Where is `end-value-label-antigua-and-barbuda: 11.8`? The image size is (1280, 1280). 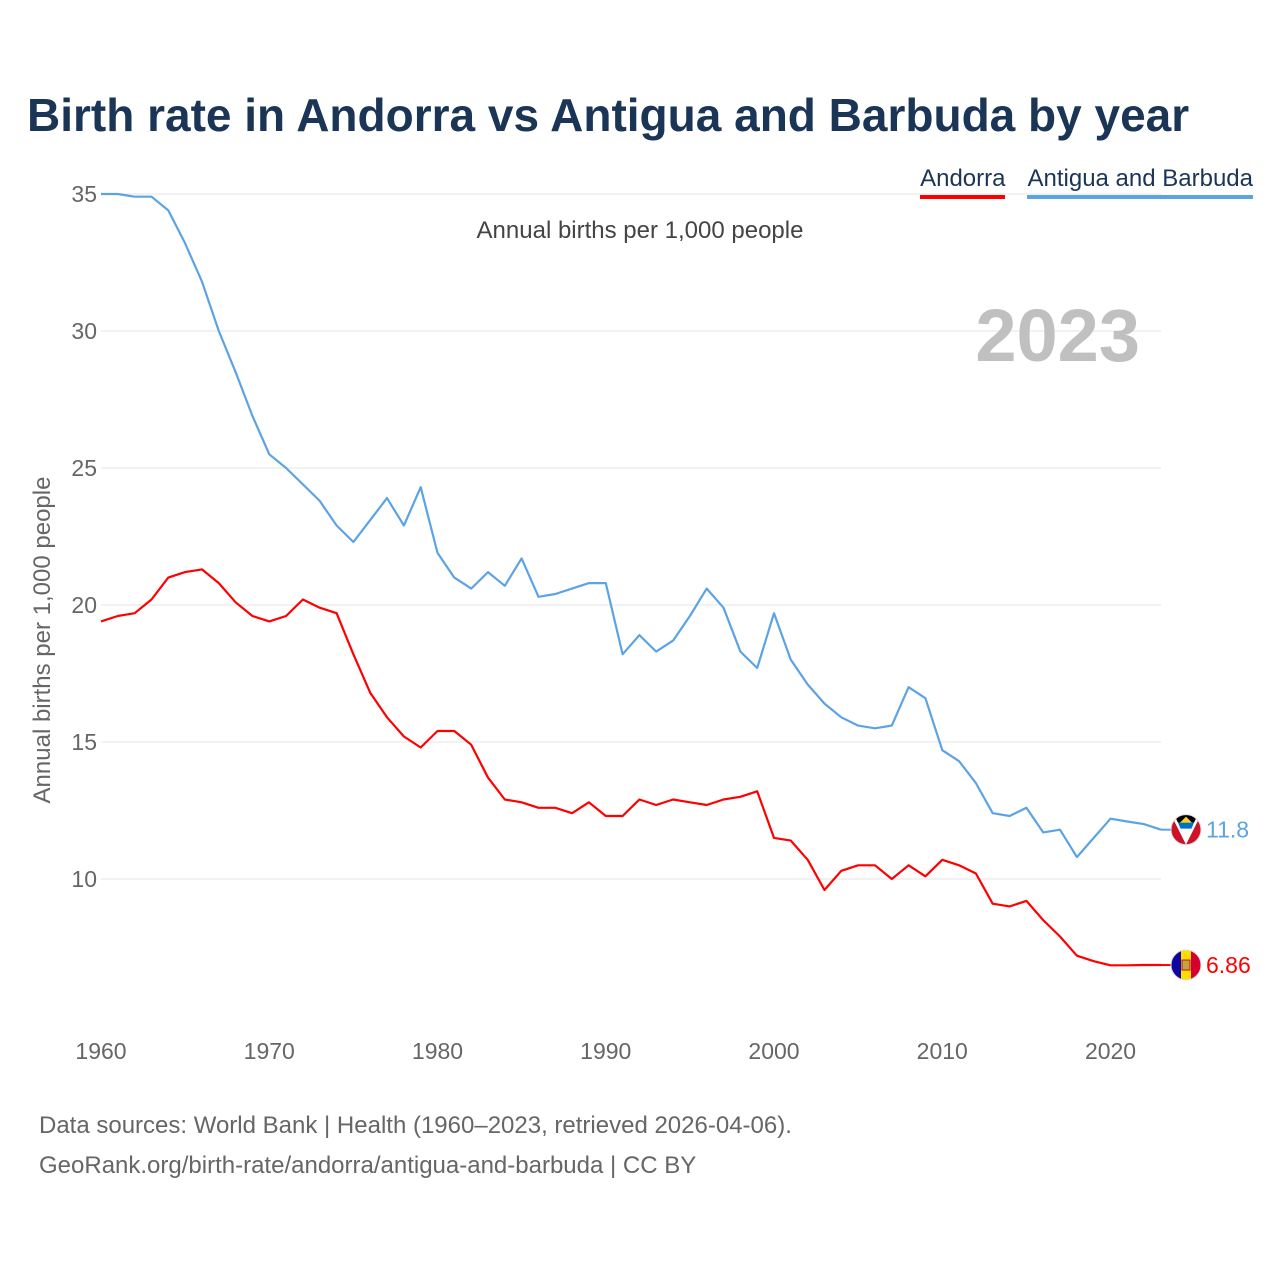 end-value-label-antigua-and-barbuda: 11.8 is located at coordinates (1227, 830).